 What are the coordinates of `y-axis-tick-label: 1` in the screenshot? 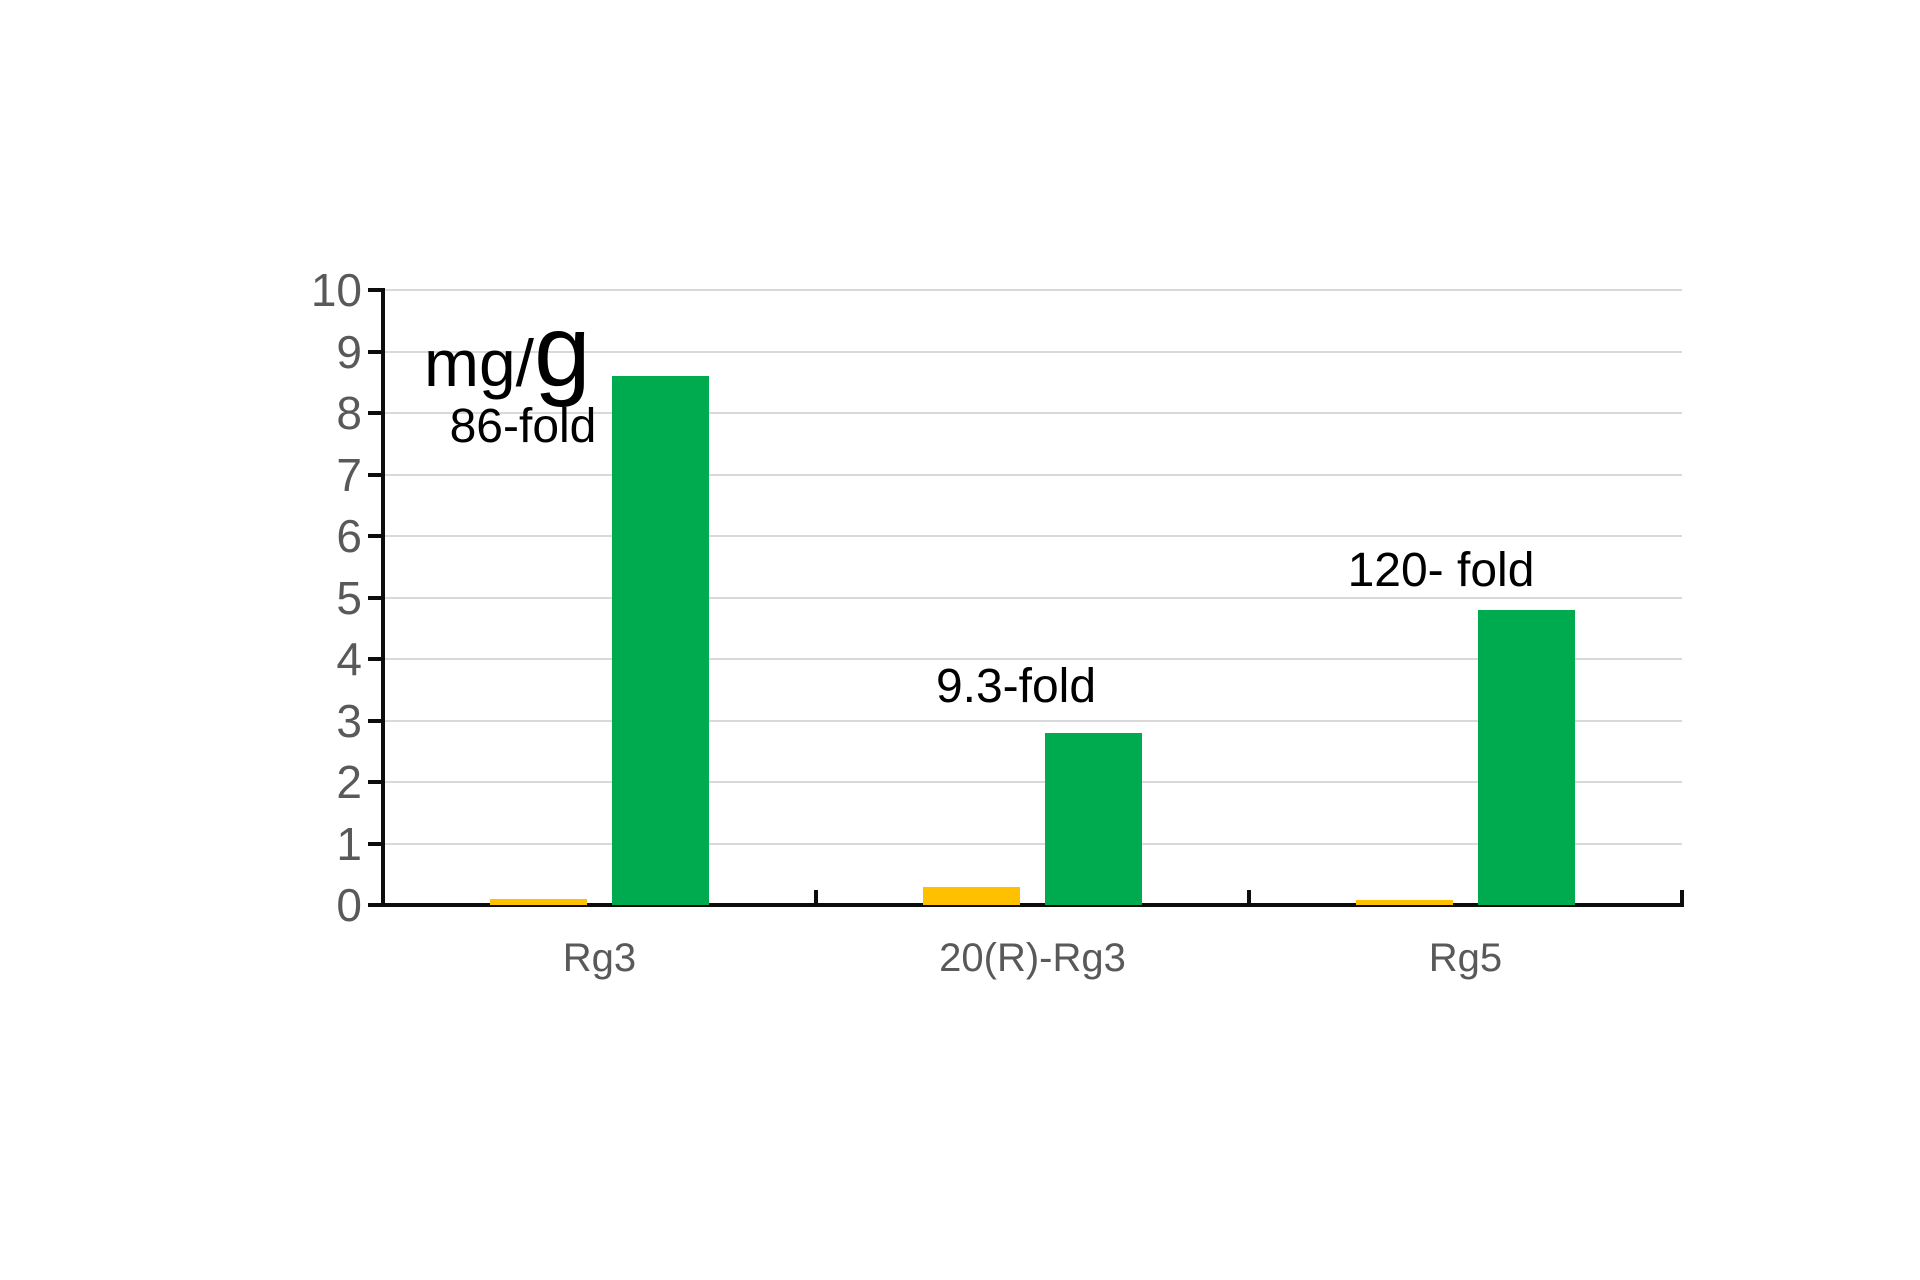 It's located at (349, 843).